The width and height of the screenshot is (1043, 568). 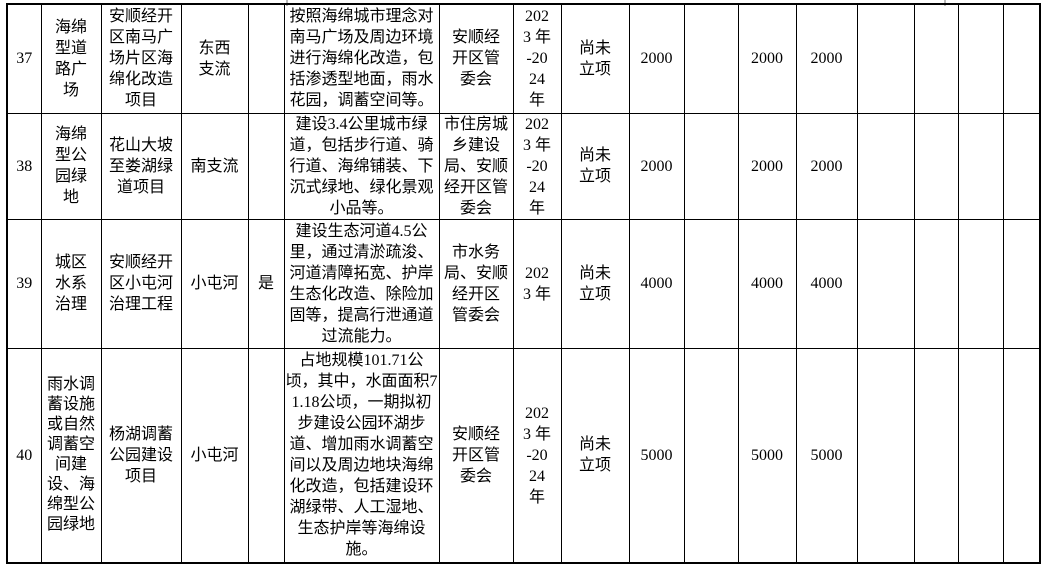 What do you see at coordinates (141, 58) in the screenshot?
I see `cell-project-name: 安顺经开 区南马广 场片区海 绵化改造 项目` at bounding box center [141, 58].